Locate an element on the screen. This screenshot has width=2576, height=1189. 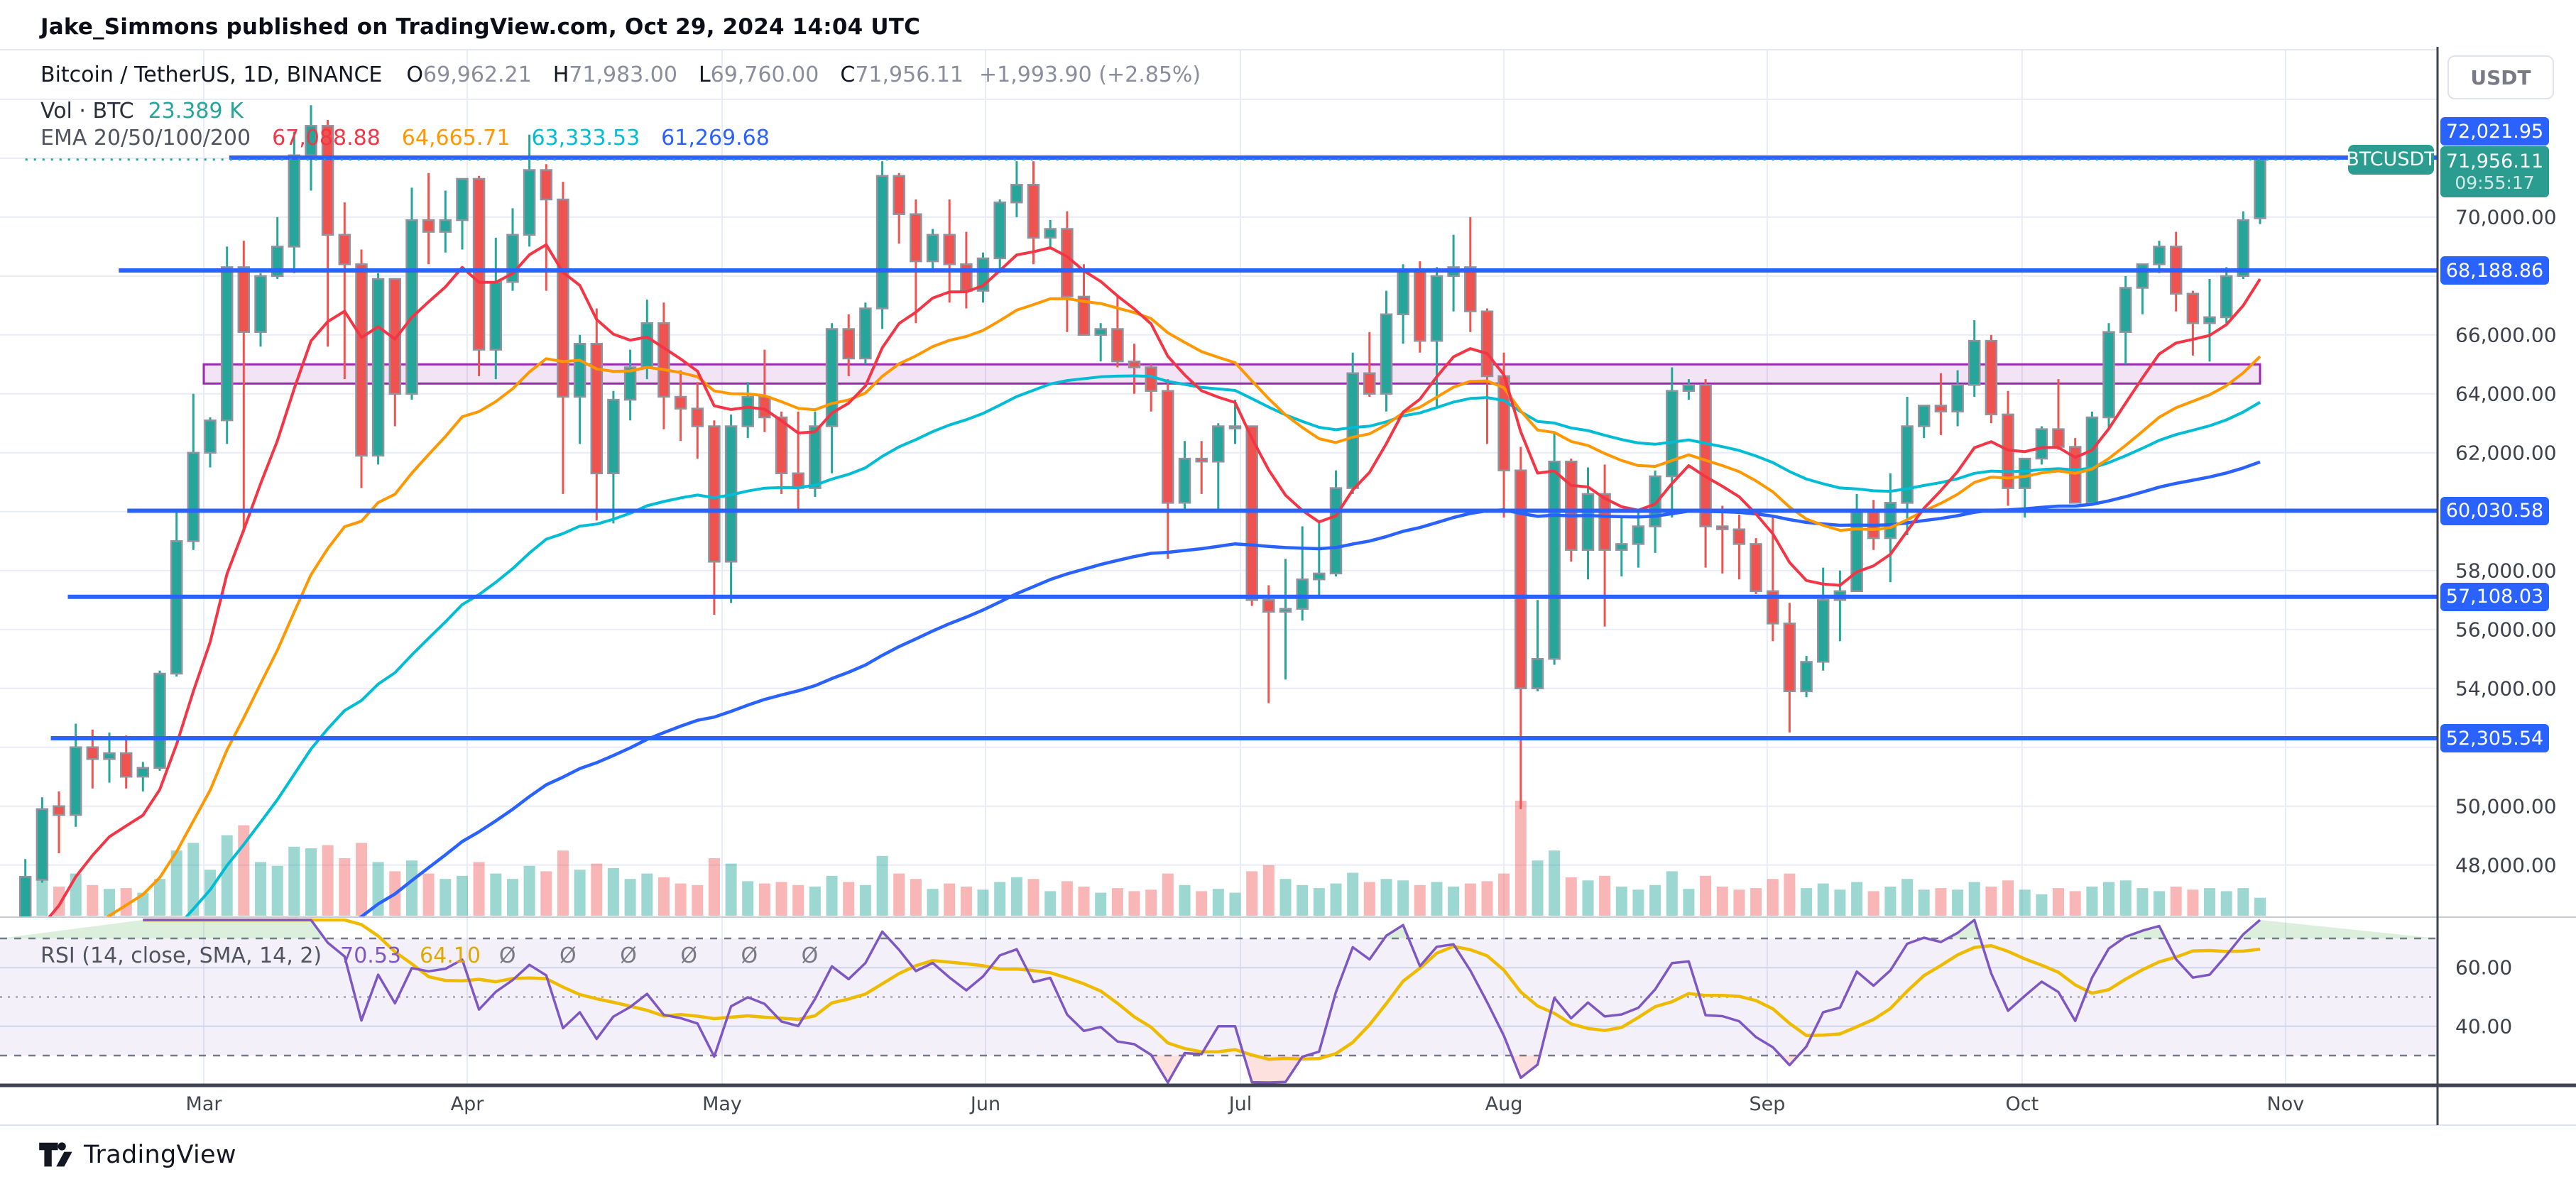
time-axis-month-label: Jun is located at coordinates (985, 1104).